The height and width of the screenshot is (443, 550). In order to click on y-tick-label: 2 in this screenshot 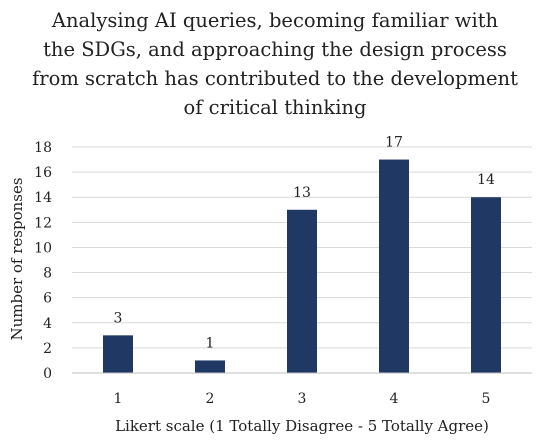, I will do `click(47, 349)`.